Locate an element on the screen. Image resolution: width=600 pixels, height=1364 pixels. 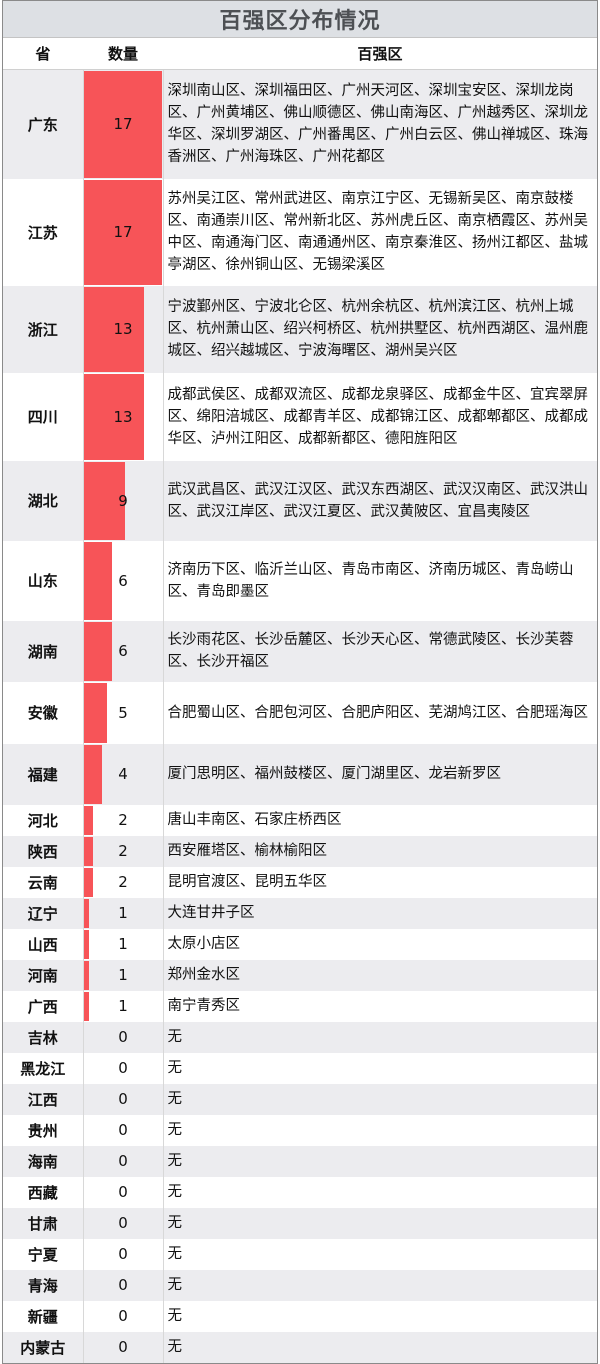
table-row: 山东 6 济南历下区、临沂兰山区、青岛市南区、济南历城区、青岛崂山区、青岛即墨区 is located at coordinates (300, 580).